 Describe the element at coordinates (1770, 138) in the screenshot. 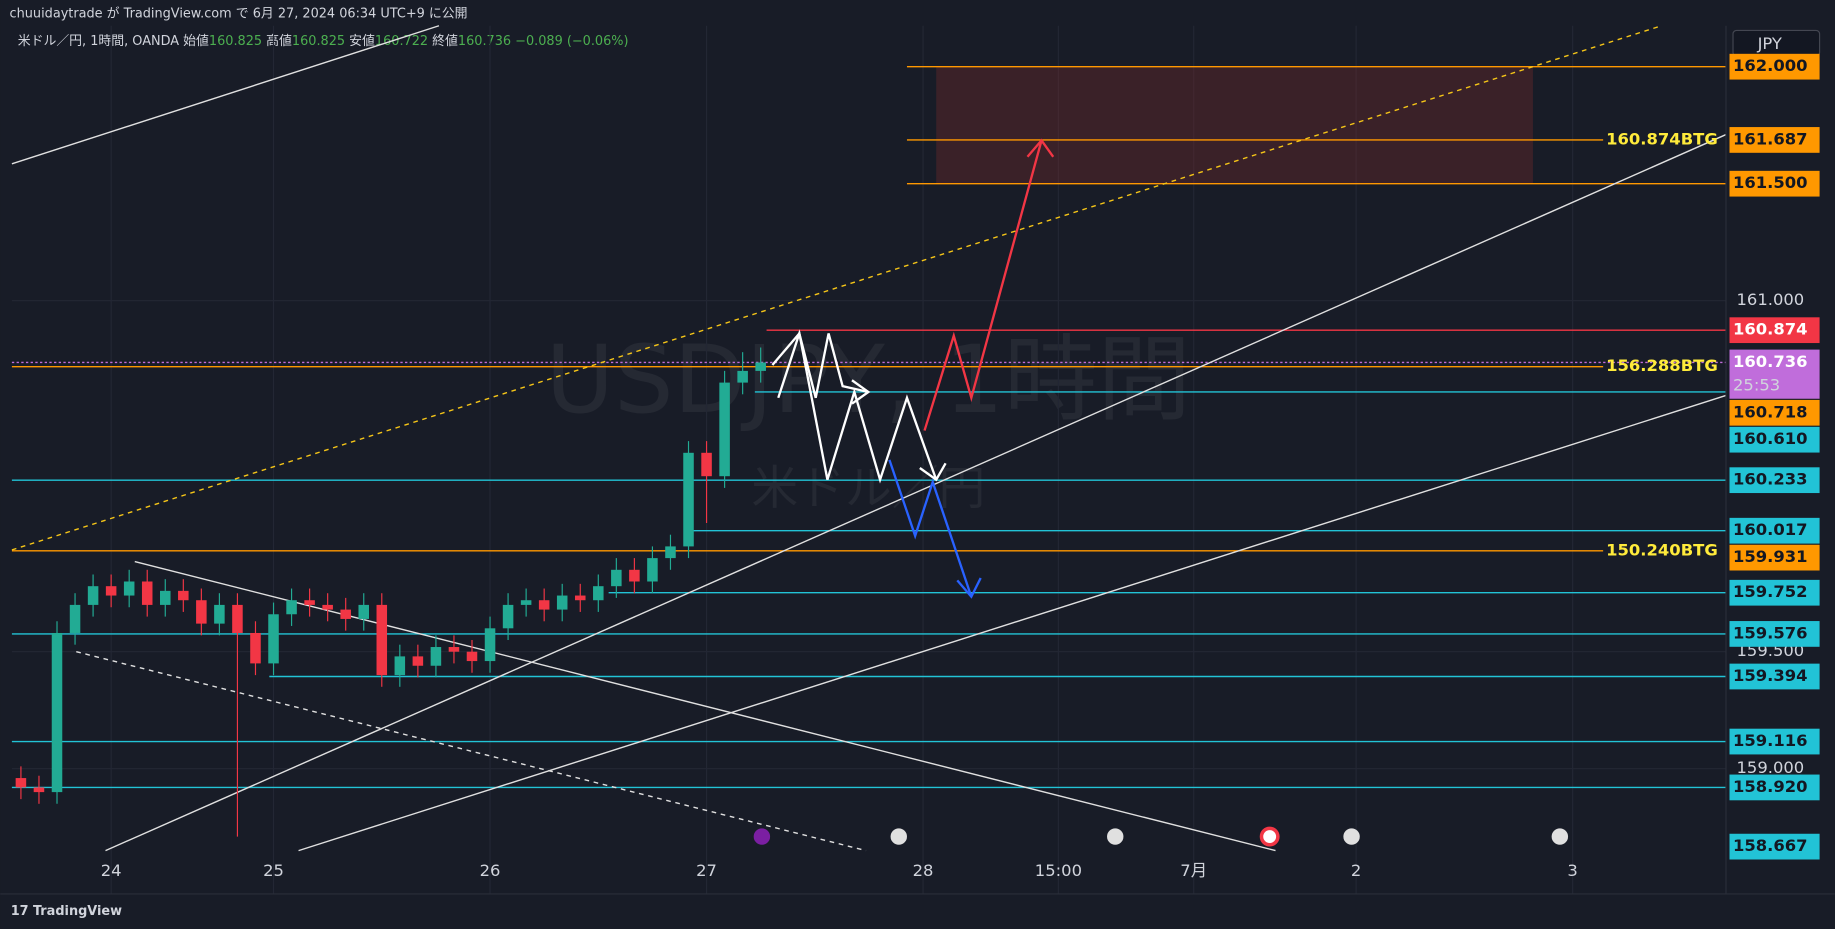

I see `price-label: 161.687` at that location.